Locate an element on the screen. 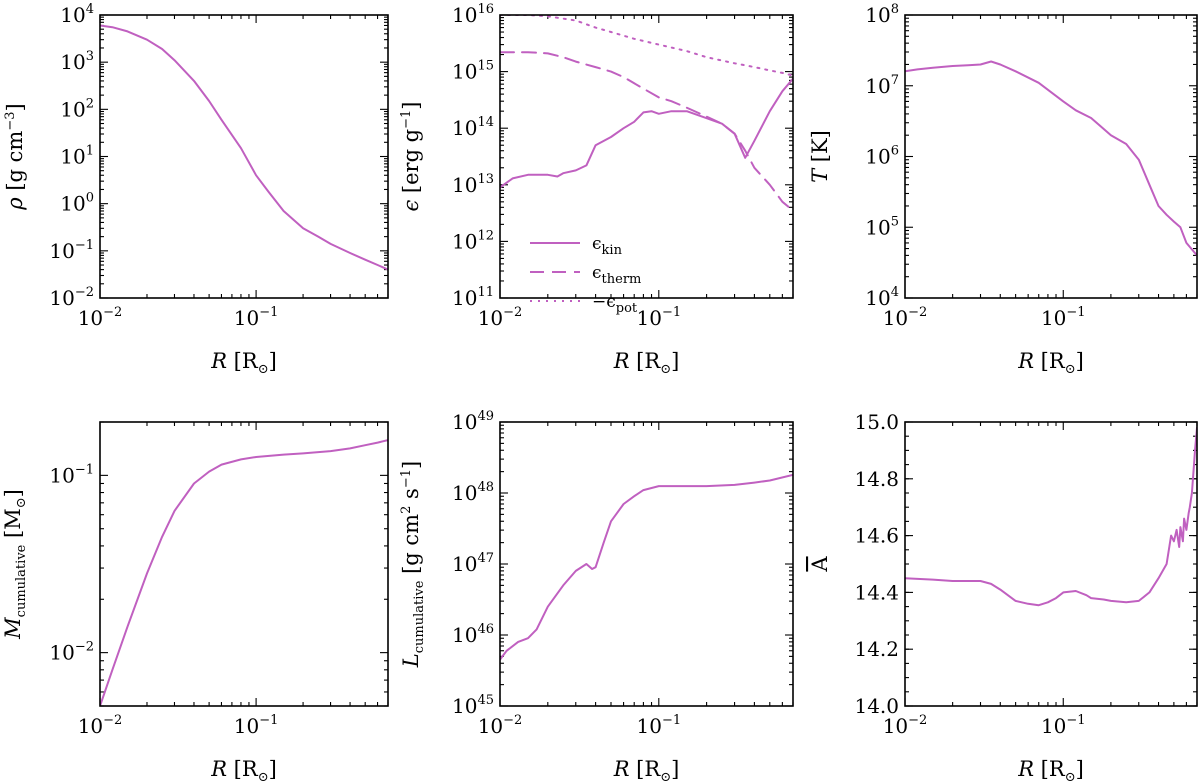 The height and width of the screenshot is (782, 1200). series-line-kin is located at coordinates (646, 133).